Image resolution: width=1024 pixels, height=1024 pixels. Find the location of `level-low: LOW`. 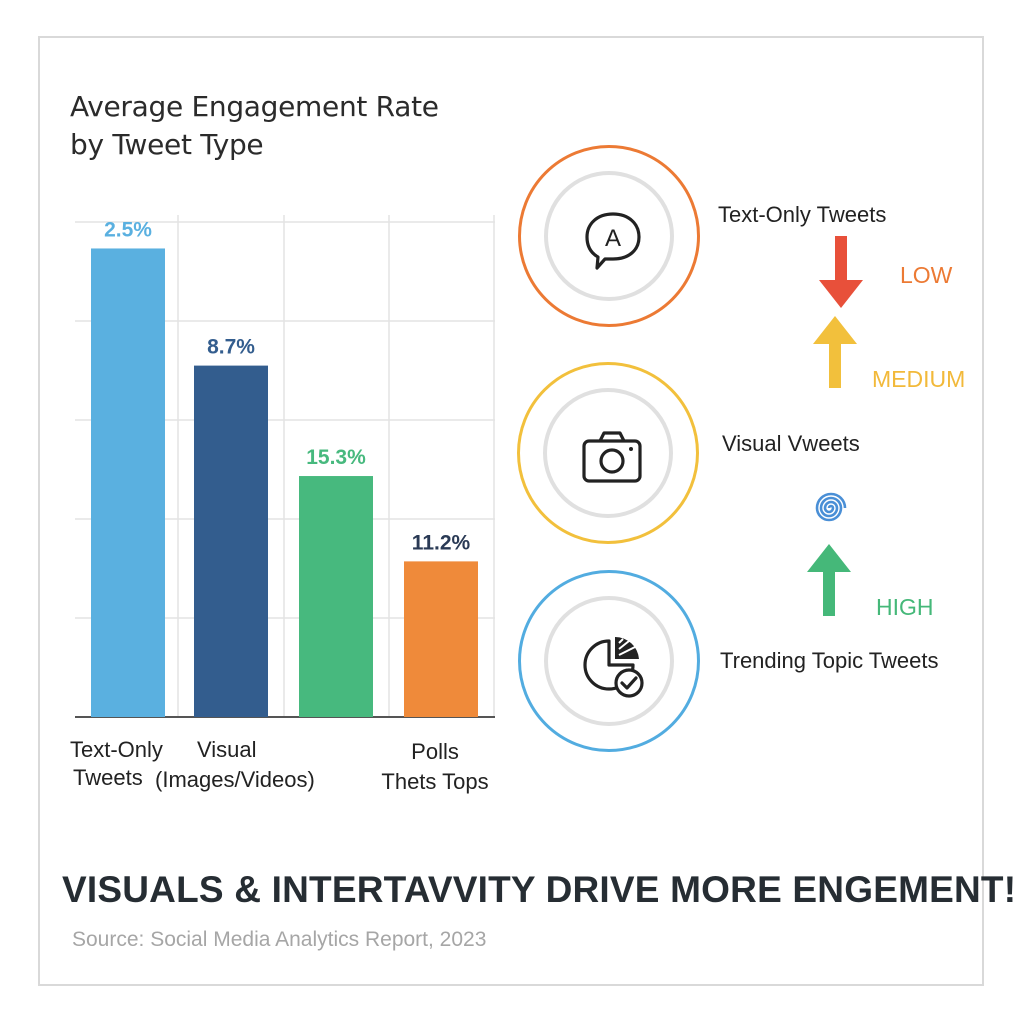

level-low: LOW is located at coordinates (926, 275).